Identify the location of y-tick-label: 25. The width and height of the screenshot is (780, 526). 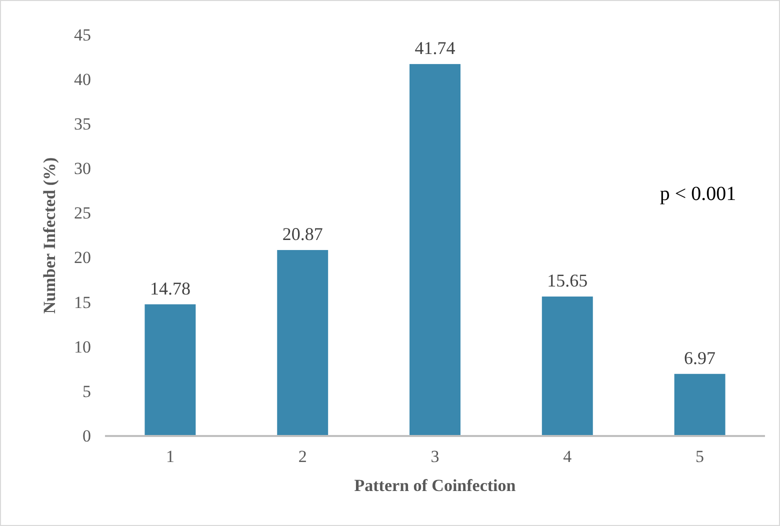
(82, 213).